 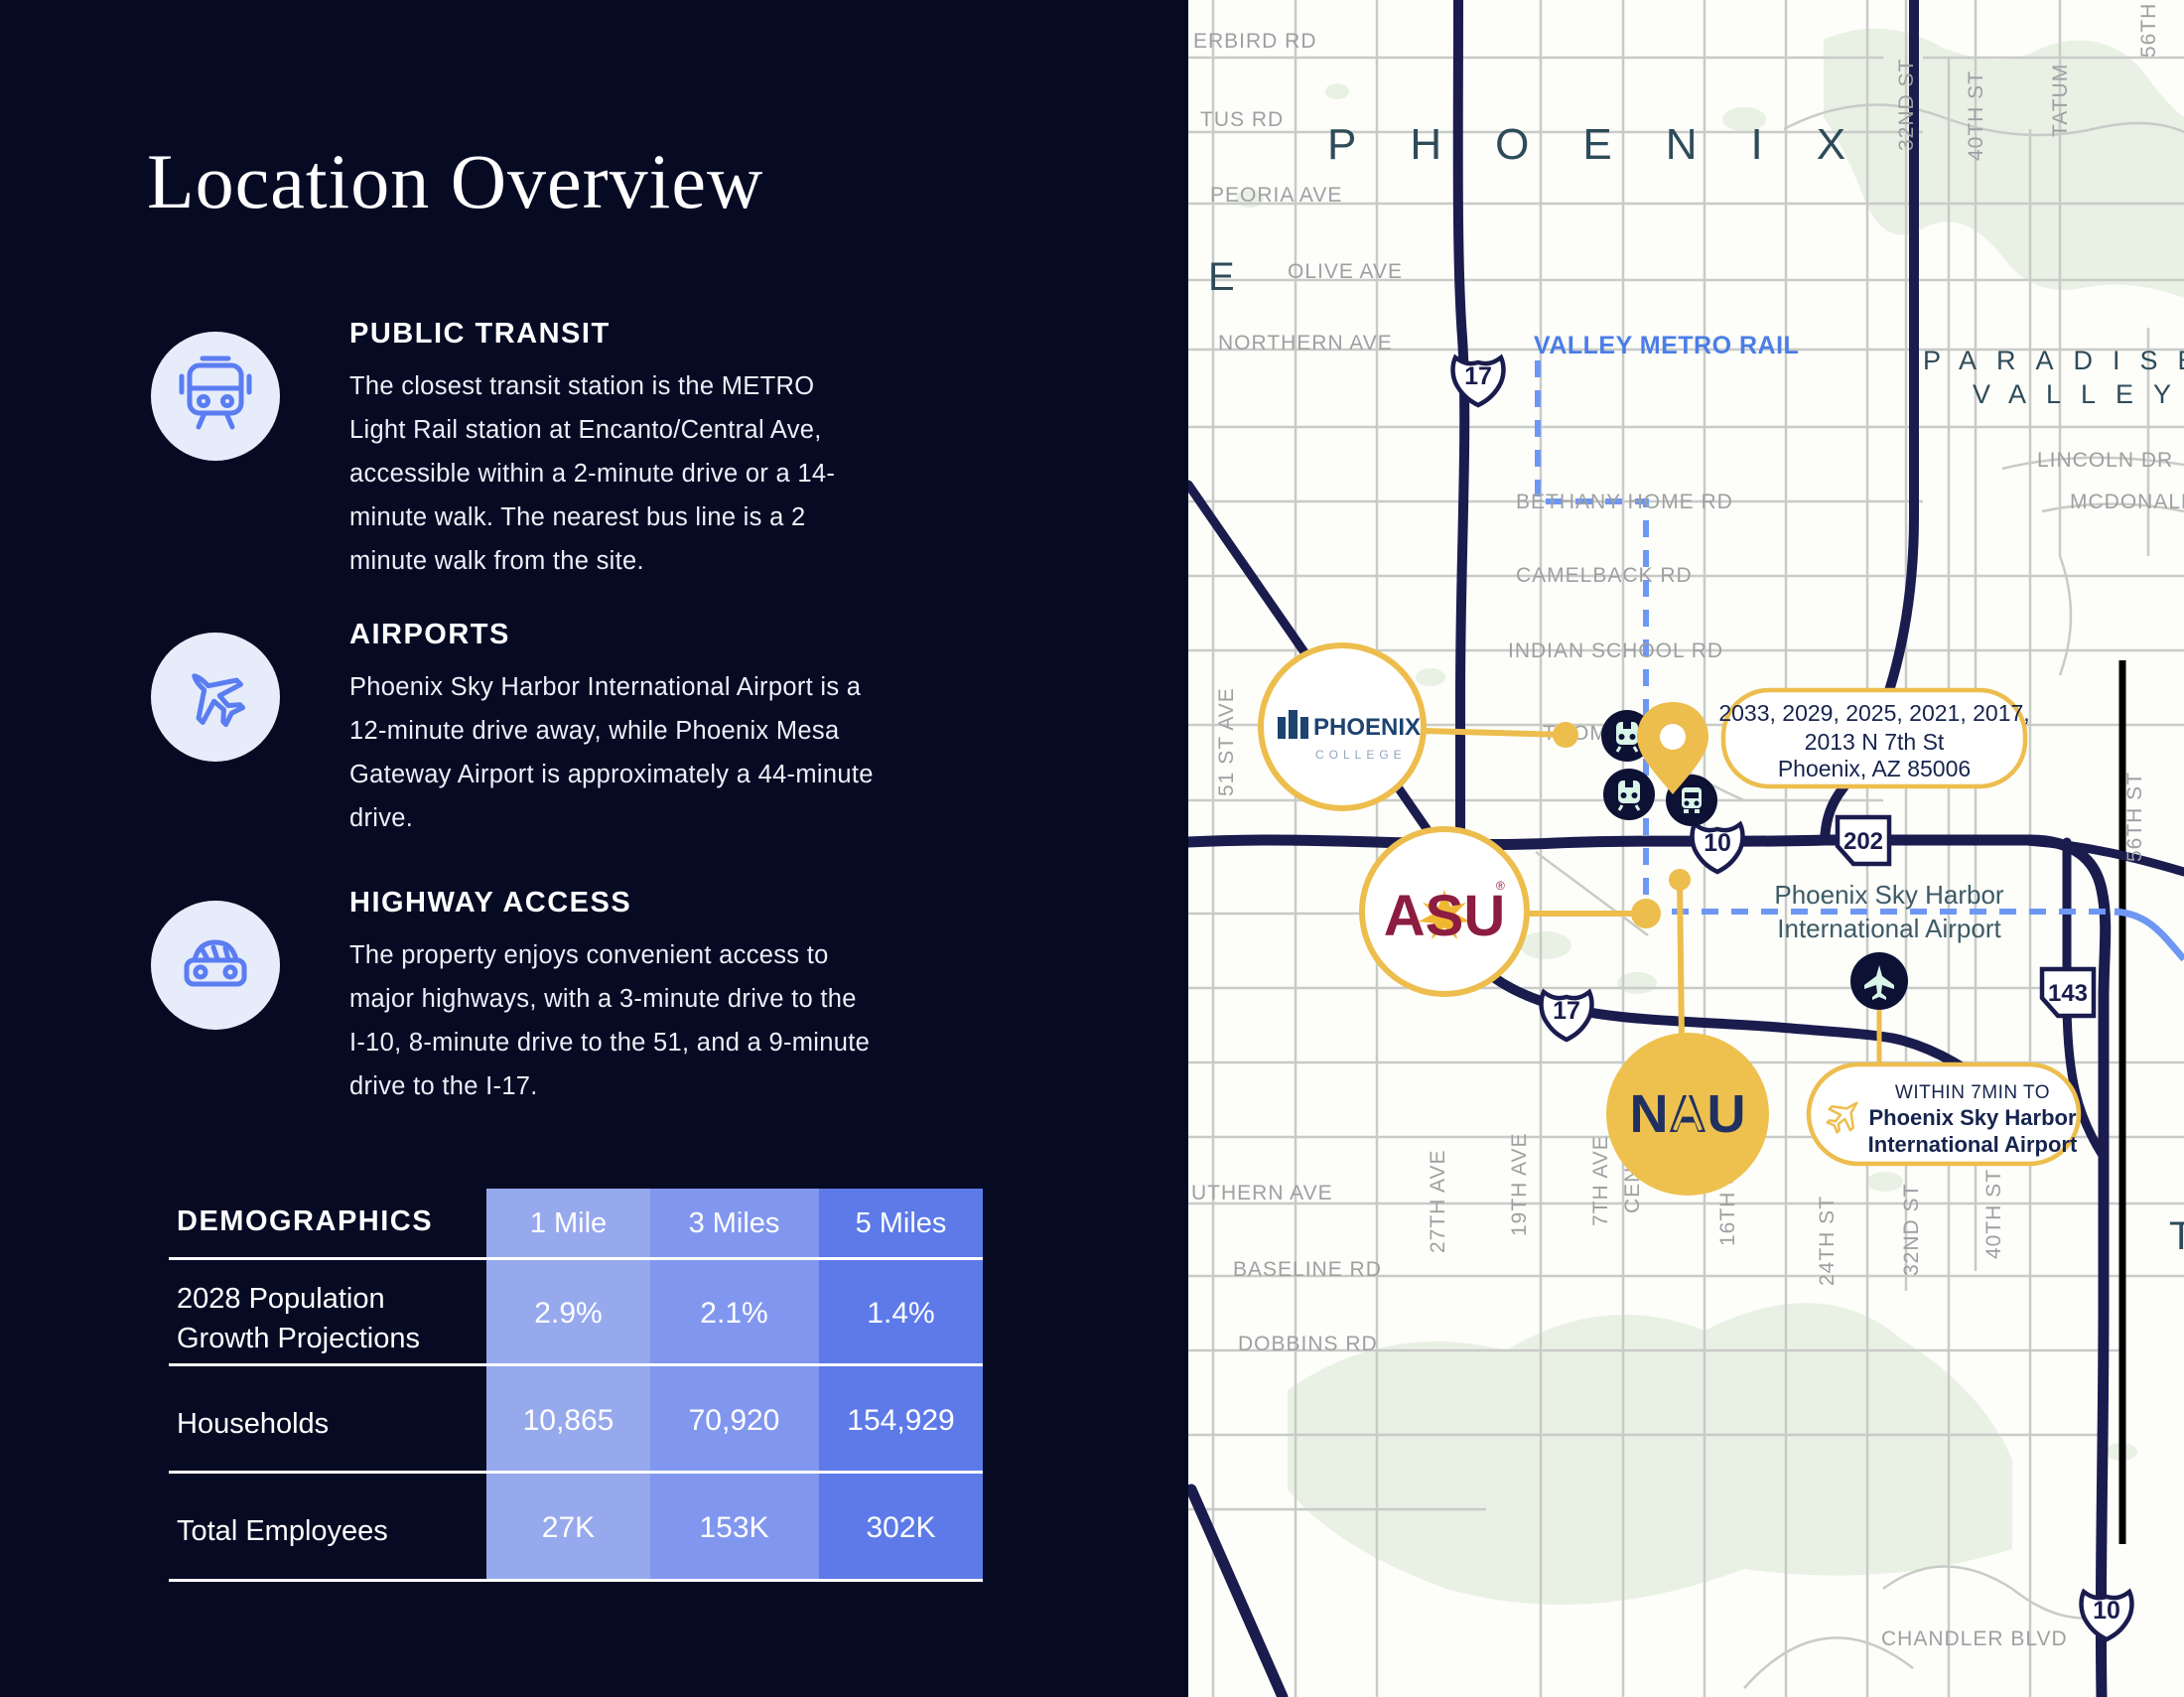 What do you see at coordinates (1972, 1117) in the screenshot?
I see `airport-callout-line2: Phoenix Sky Harbor` at bounding box center [1972, 1117].